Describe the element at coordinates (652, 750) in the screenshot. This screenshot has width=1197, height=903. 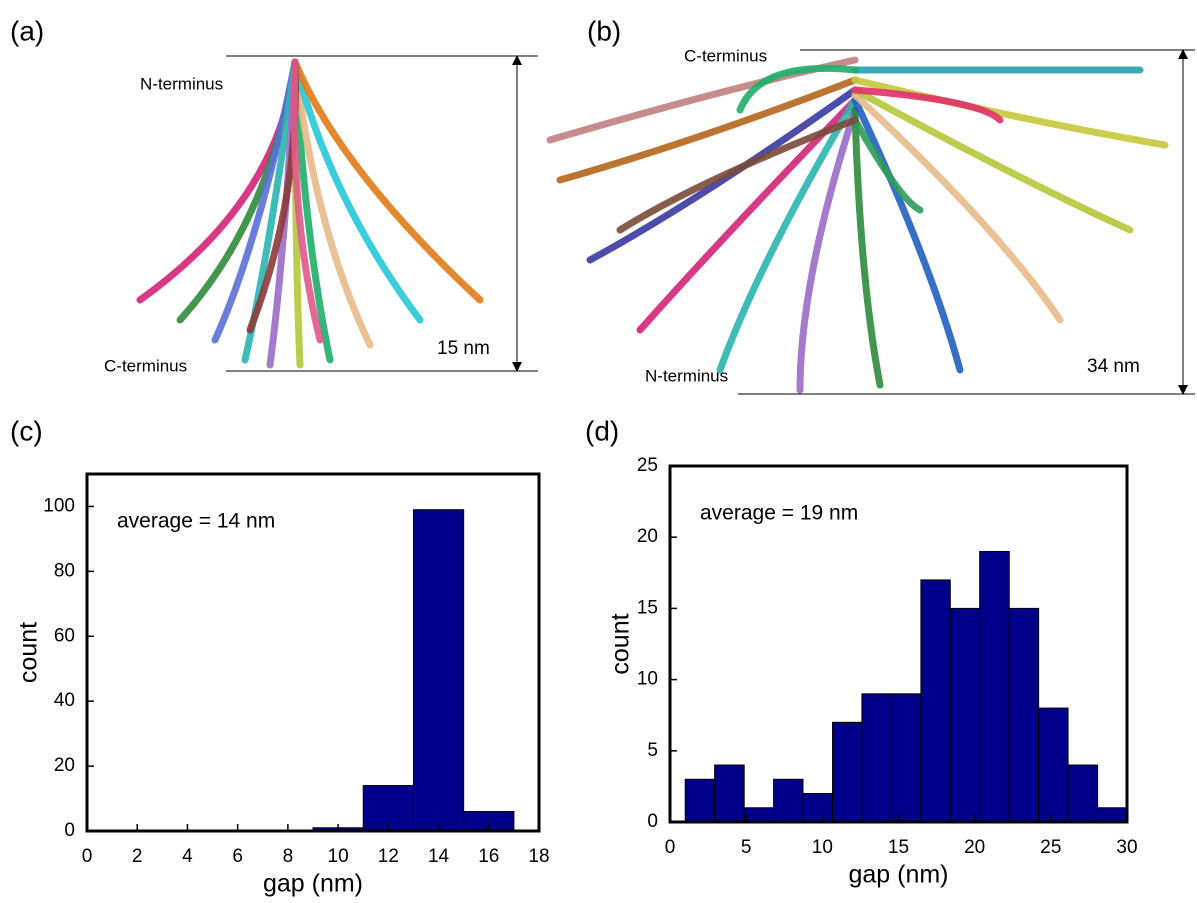
I see `y-tick-label: 5` at that location.